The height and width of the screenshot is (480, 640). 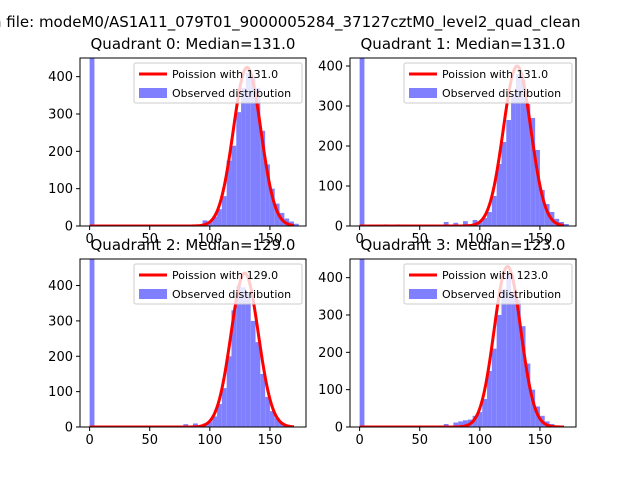 What do you see at coordinates (495, 275) in the screenshot?
I see `legend-label-poisson: Poission with 123.0` at bounding box center [495, 275].